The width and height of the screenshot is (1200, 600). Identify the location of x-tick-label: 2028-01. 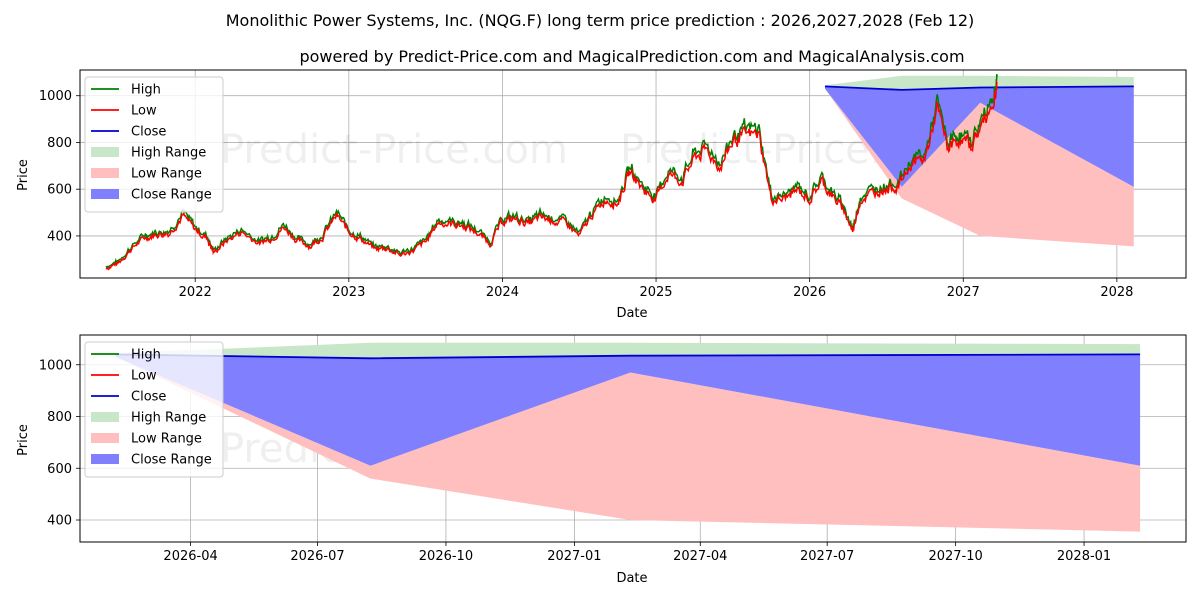
(1084, 556).